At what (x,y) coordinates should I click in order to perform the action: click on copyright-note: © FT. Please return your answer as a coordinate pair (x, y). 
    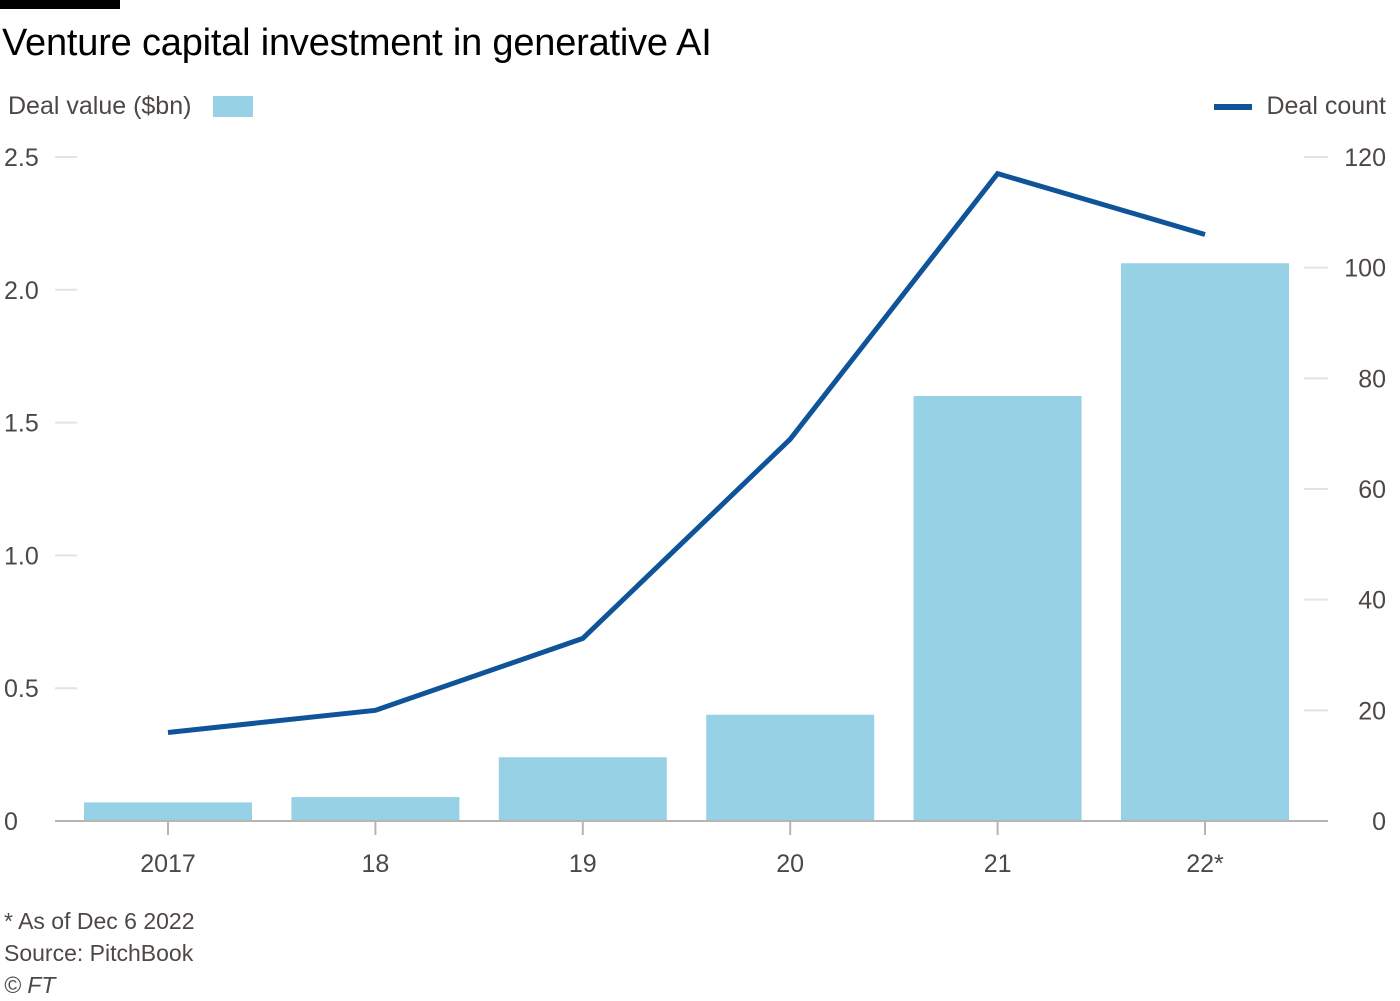
    Looking at the image, I should click on (30, 985).